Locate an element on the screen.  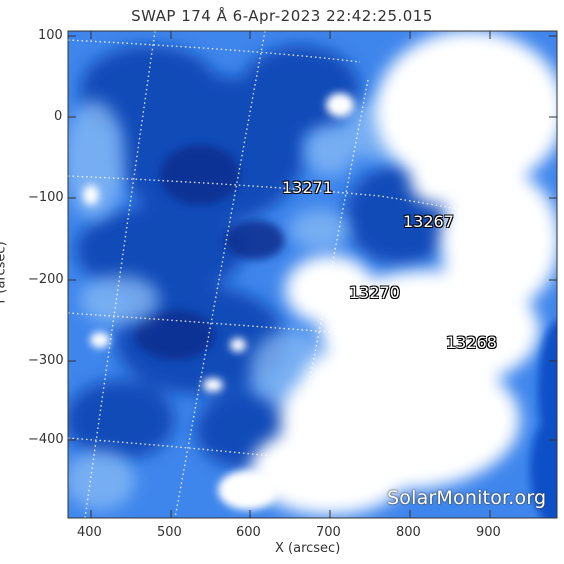
x-tick-label: 600 is located at coordinates (248, 532).